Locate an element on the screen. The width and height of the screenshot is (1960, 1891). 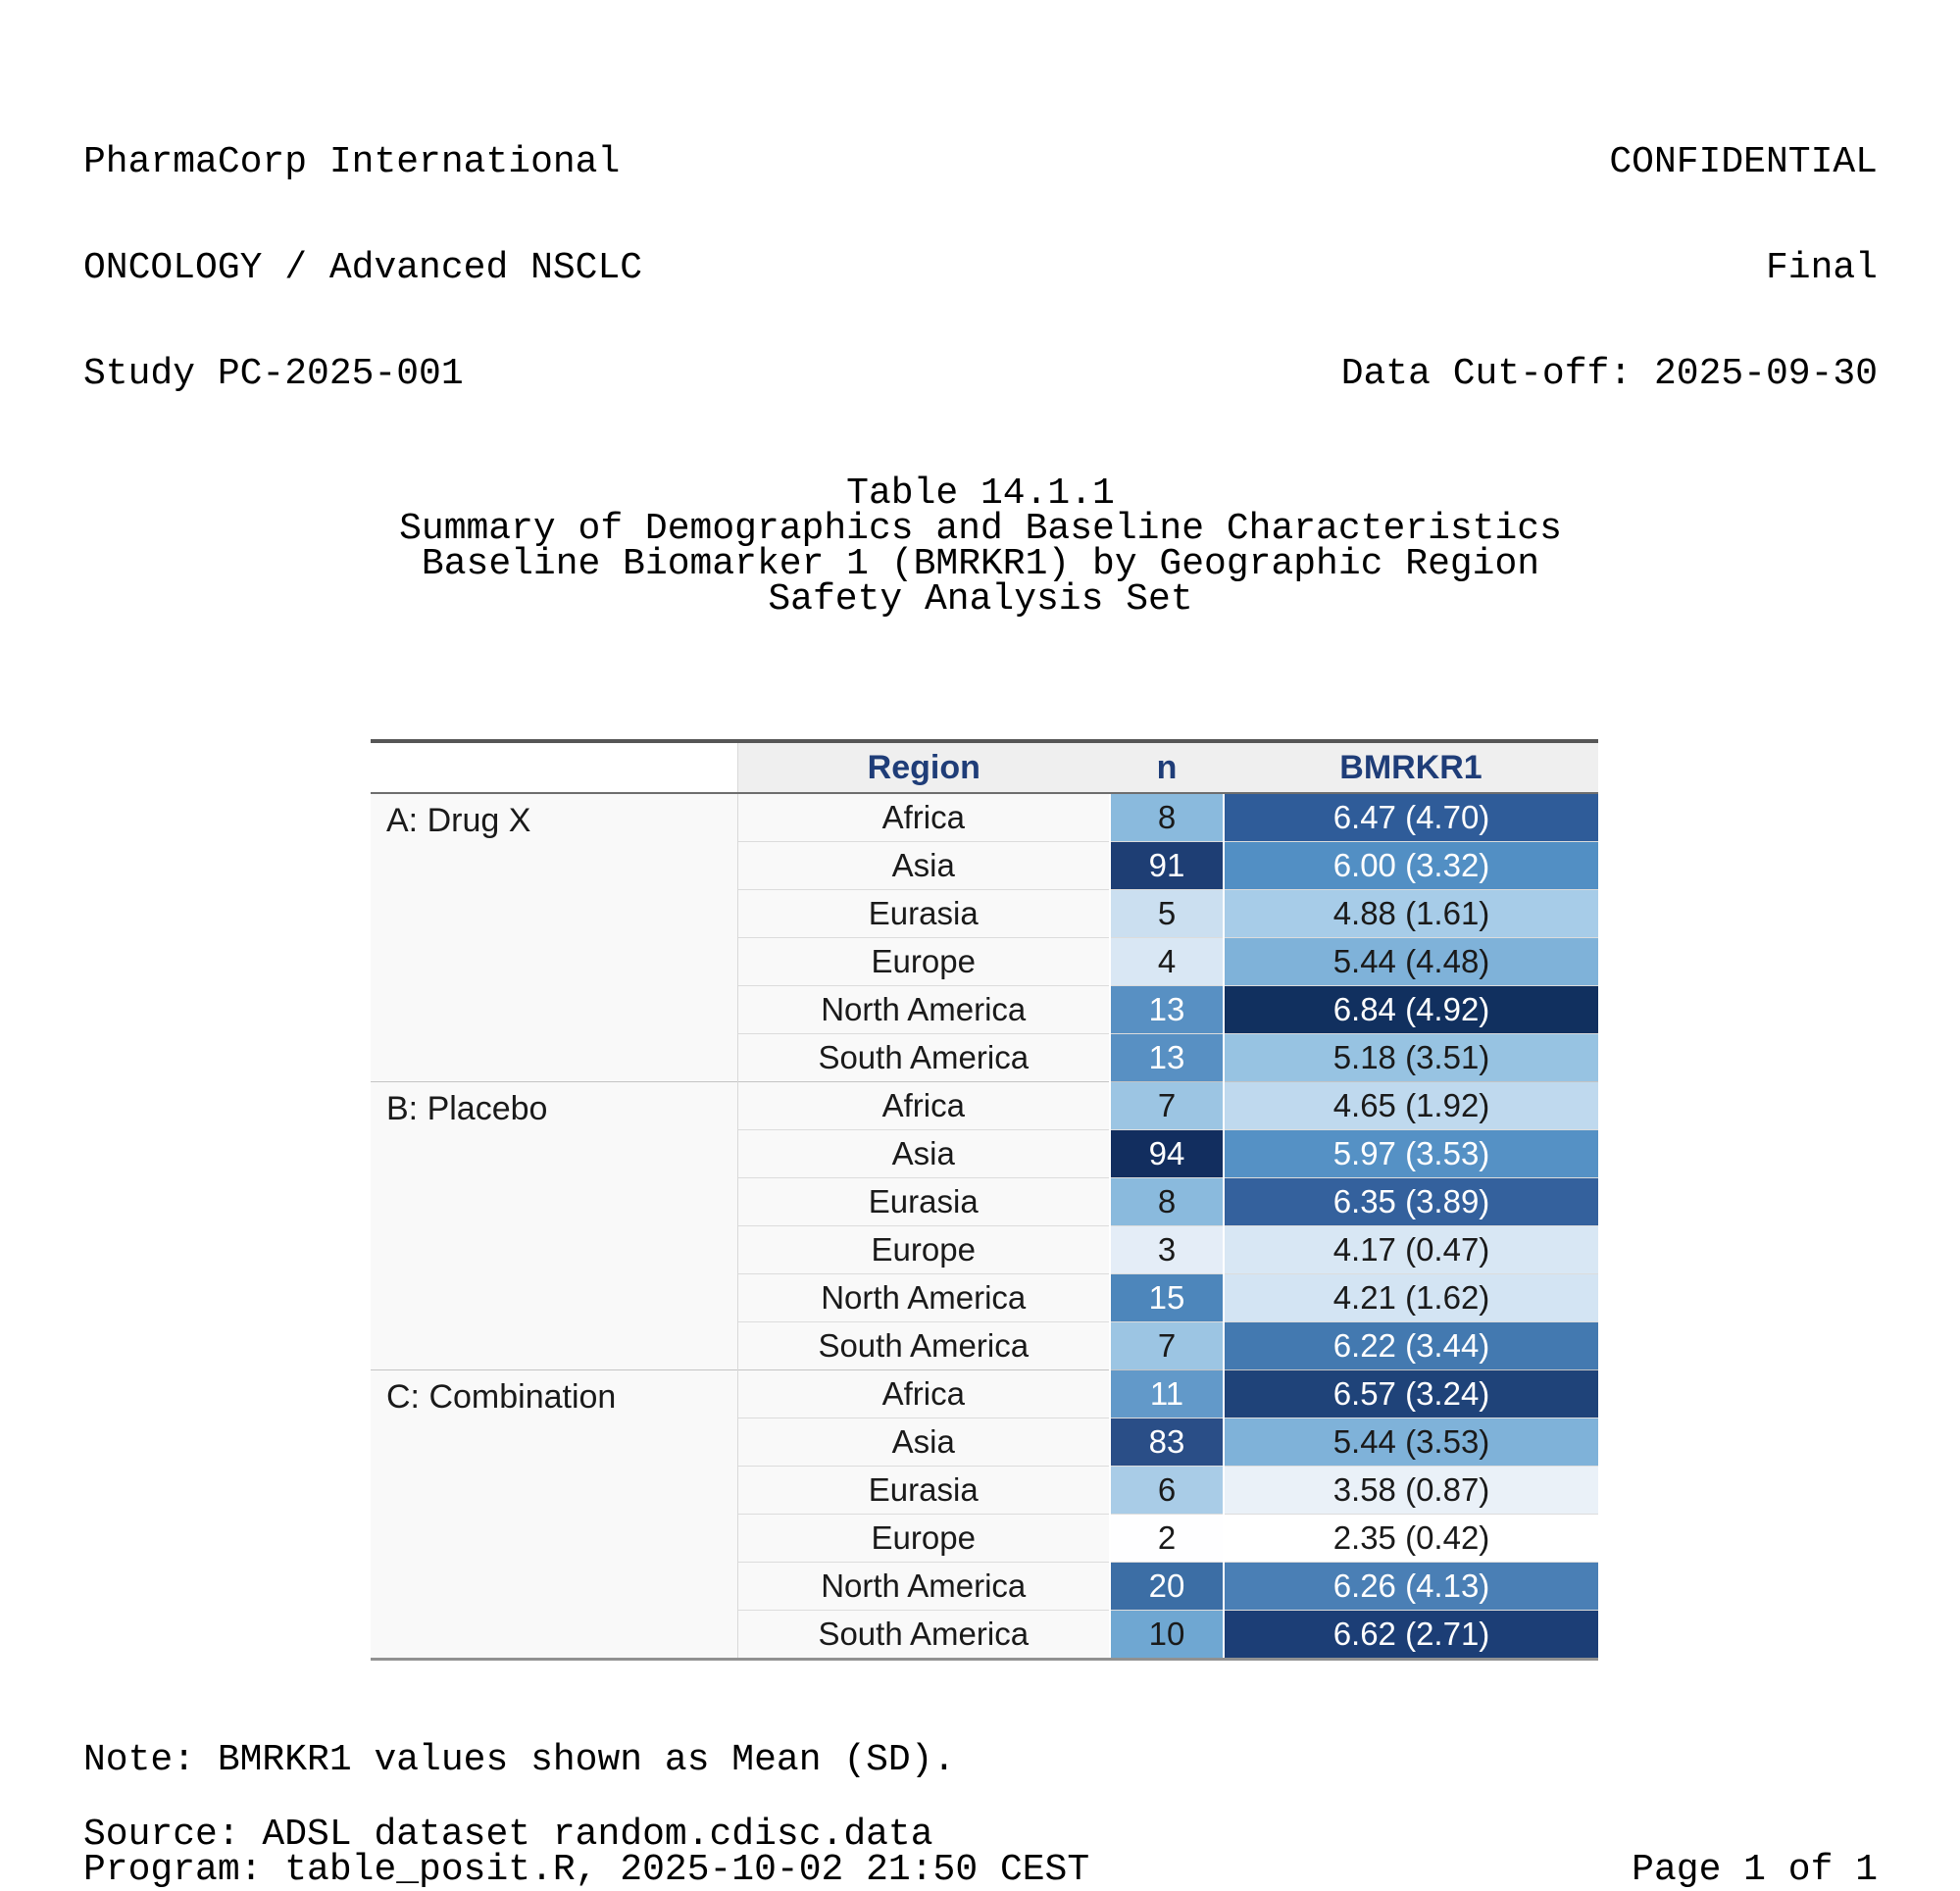
table-row: B: Placebo Africa 7 4.65 (1.92) is located at coordinates (984, 1225).